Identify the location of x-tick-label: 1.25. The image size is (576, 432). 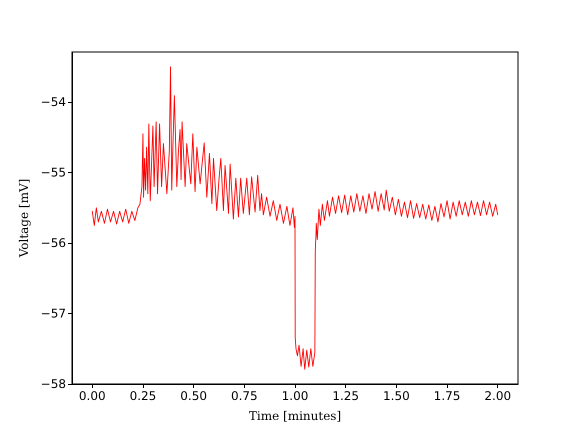
(346, 396).